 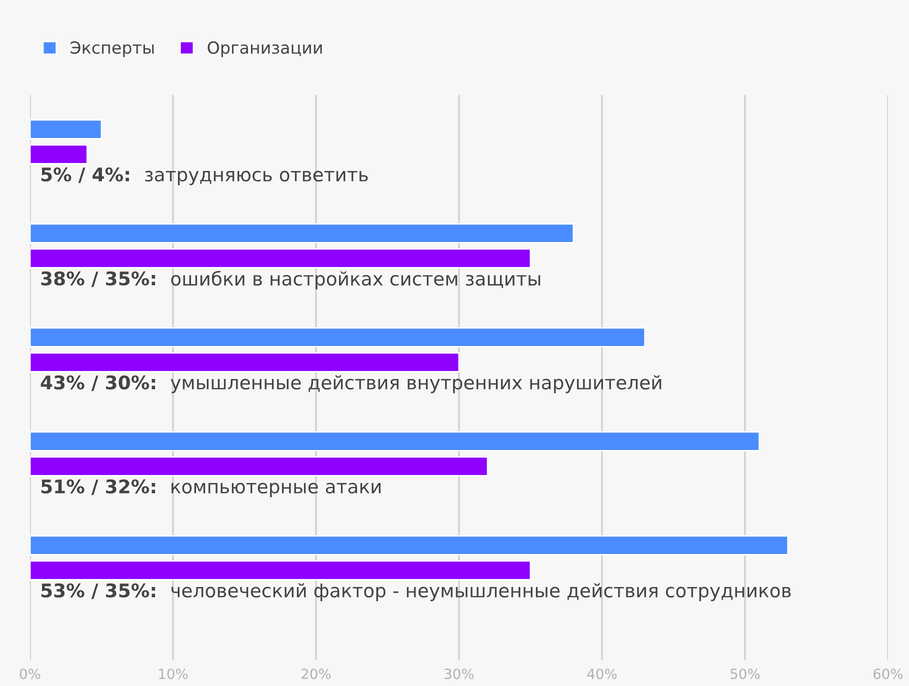 What do you see at coordinates (276, 490) in the screenshot?
I see `y-tick-label: компьютерные атаки` at bounding box center [276, 490].